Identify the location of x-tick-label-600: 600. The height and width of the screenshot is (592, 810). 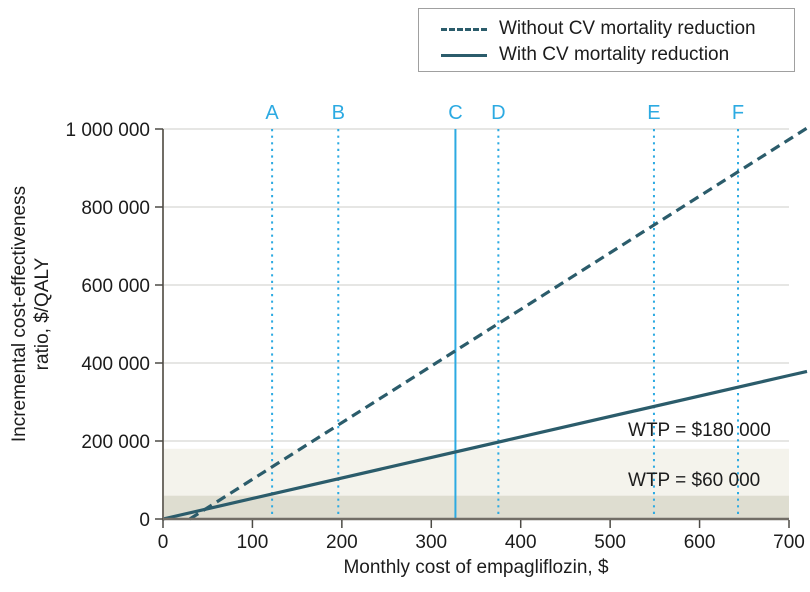
(700, 542).